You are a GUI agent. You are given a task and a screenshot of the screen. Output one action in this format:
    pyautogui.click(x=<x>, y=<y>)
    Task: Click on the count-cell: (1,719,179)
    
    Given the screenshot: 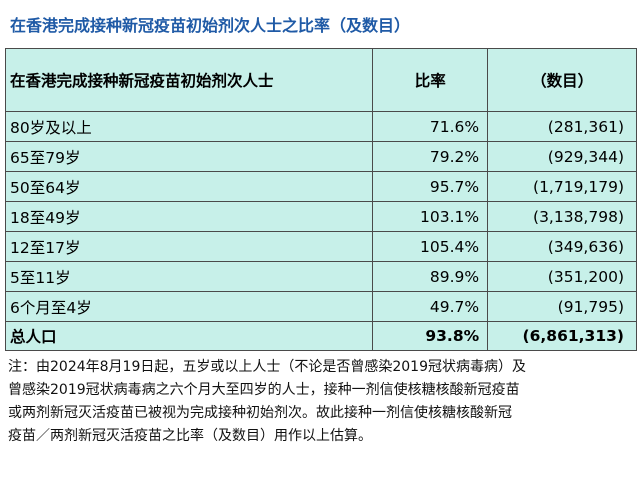 What is the action you would take?
    pyautogui.click(x=562, y=186)
    